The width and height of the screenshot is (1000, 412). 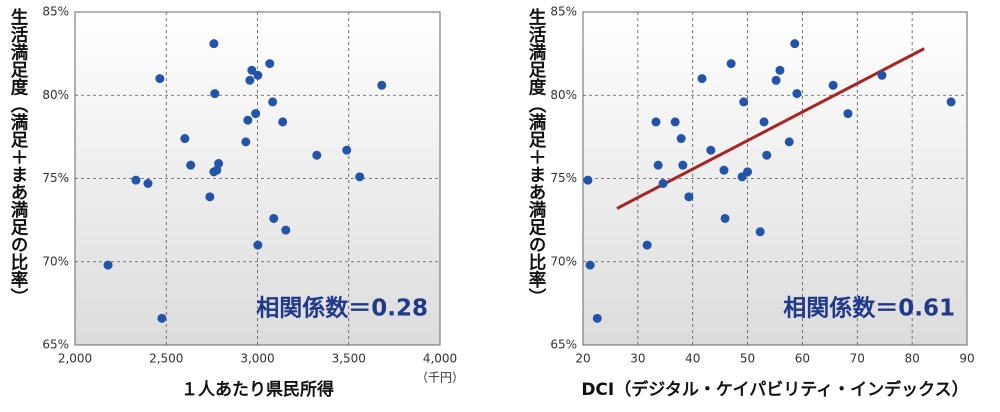 What do you see at coordinates (637, 359) in the screenshot?
I see `x-tick-label: 30` at bounding box center [637, 359].